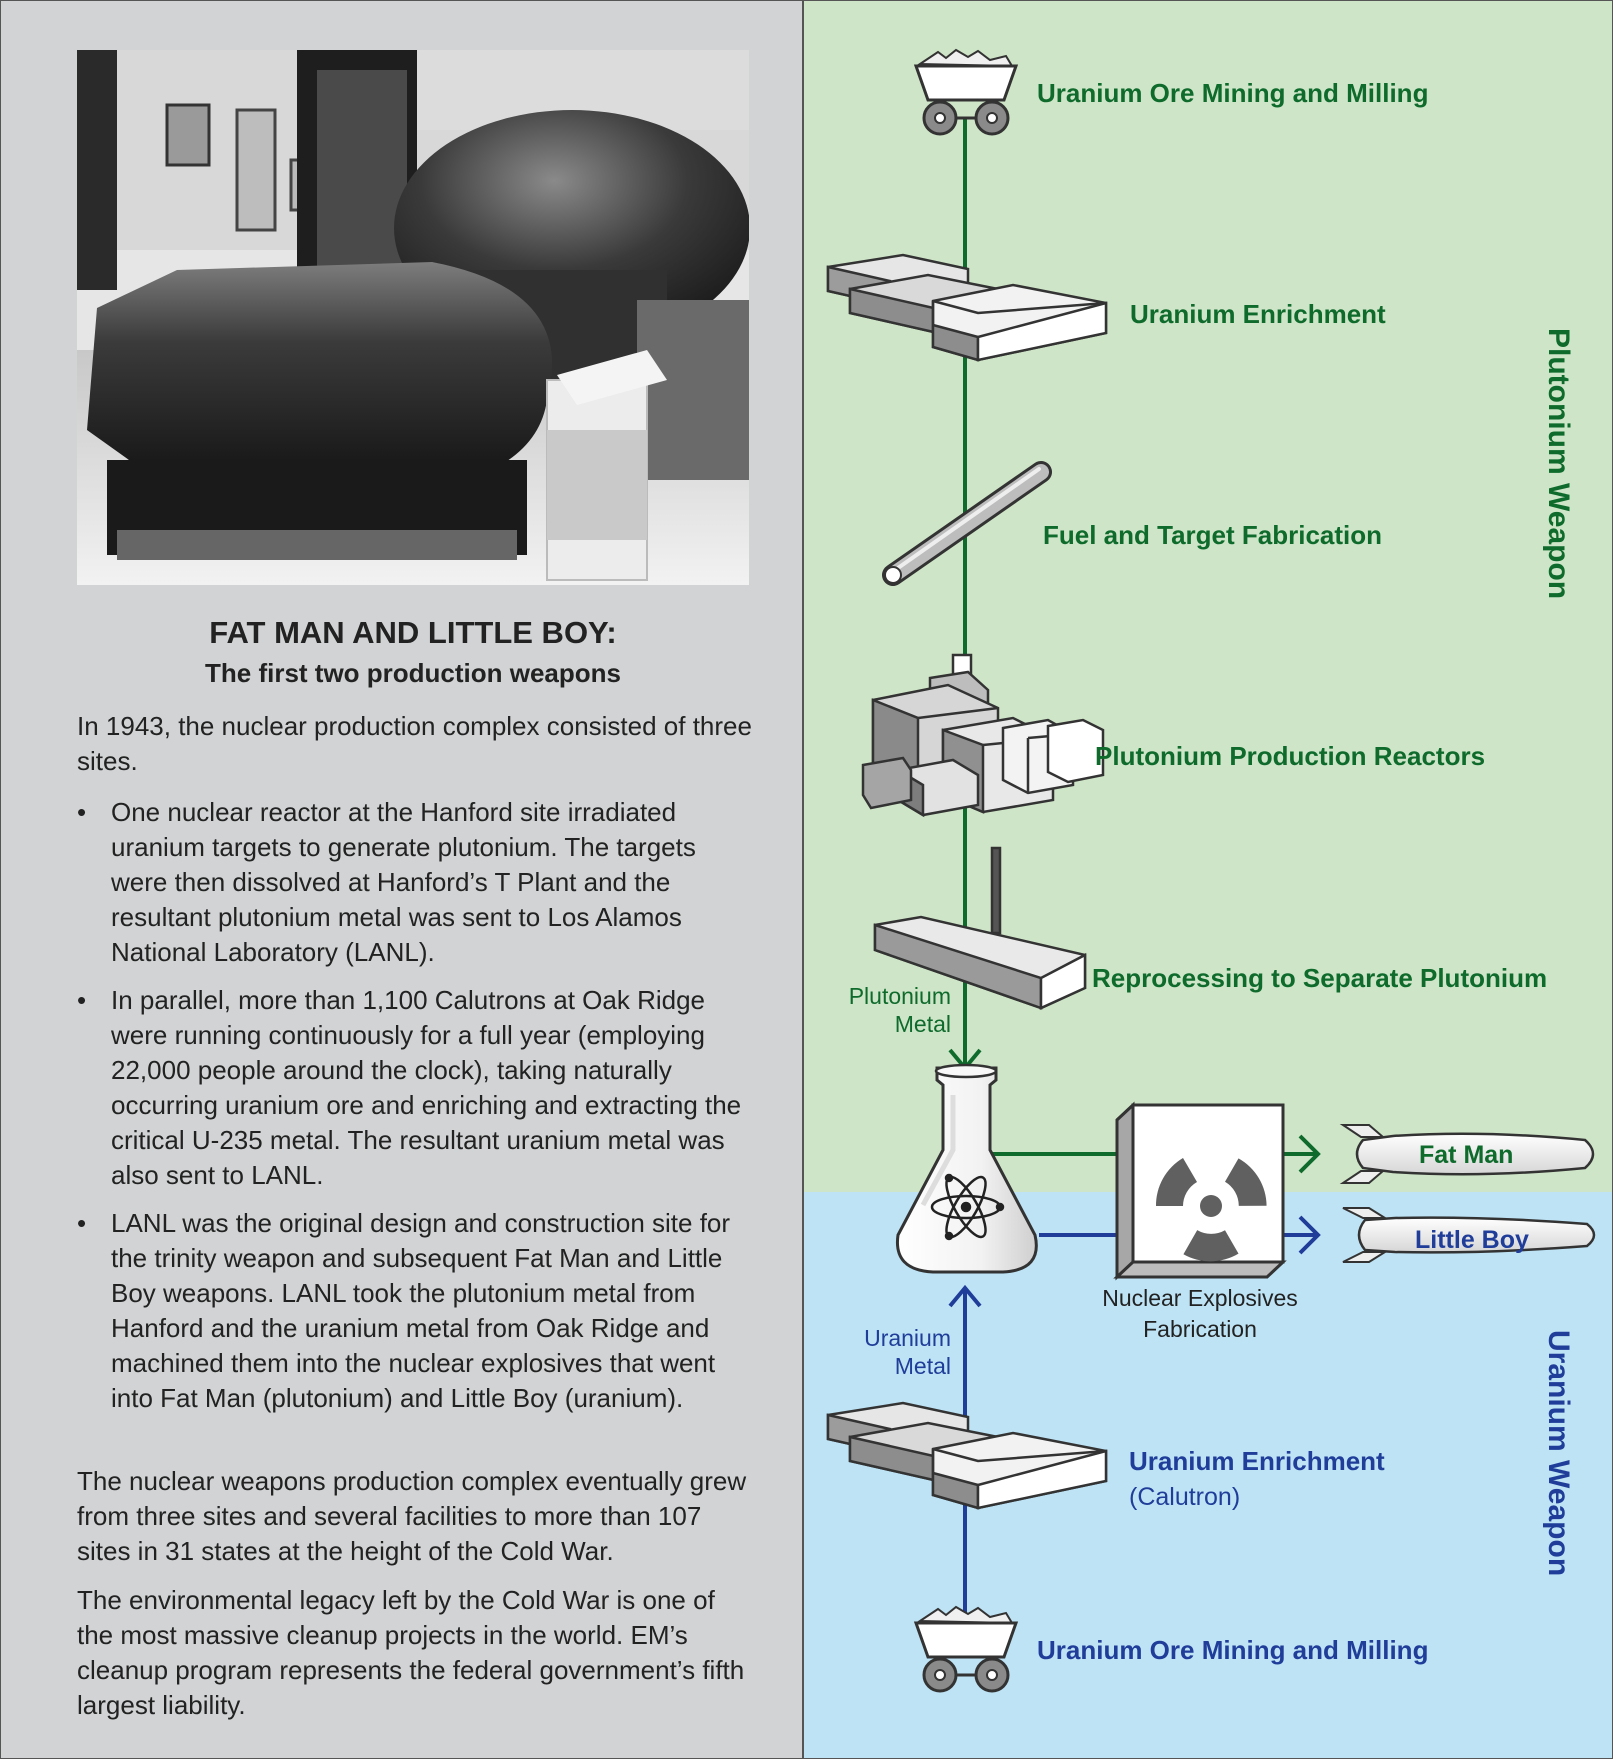 The height and width of the screenshot is (1759, 1613). Describe the element at coordinates (923, 1024) in the screenshot. I see `plutonium-metal-label-2: Metal` at that location.